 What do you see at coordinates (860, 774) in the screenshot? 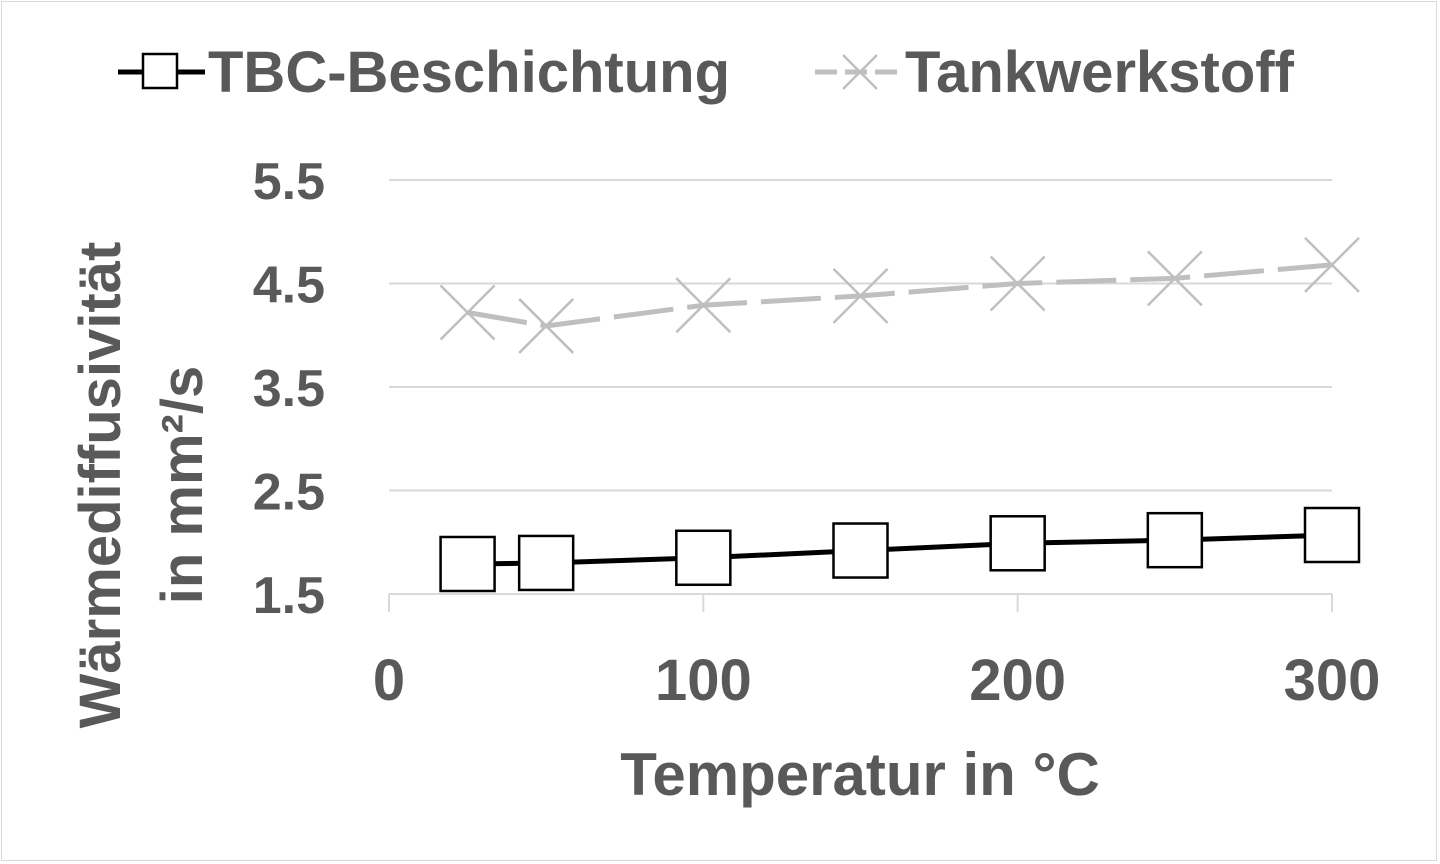
I see `x-axis-label: Temperatur in °C` at bounding box center [860, 774].